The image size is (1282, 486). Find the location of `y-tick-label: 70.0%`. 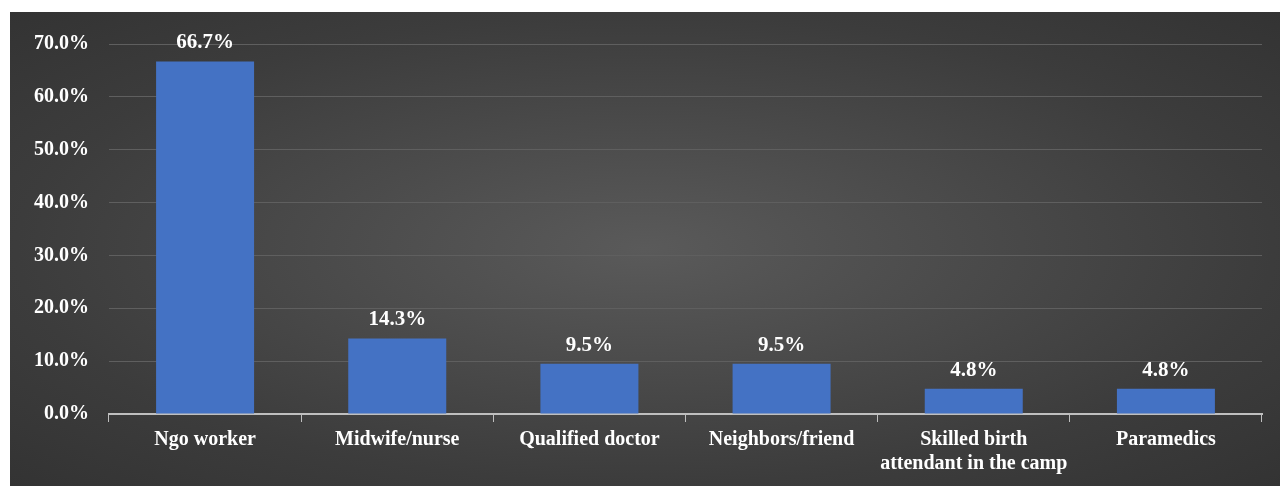

y-tick-label: 70.0% is located at coordinates (61, 42).